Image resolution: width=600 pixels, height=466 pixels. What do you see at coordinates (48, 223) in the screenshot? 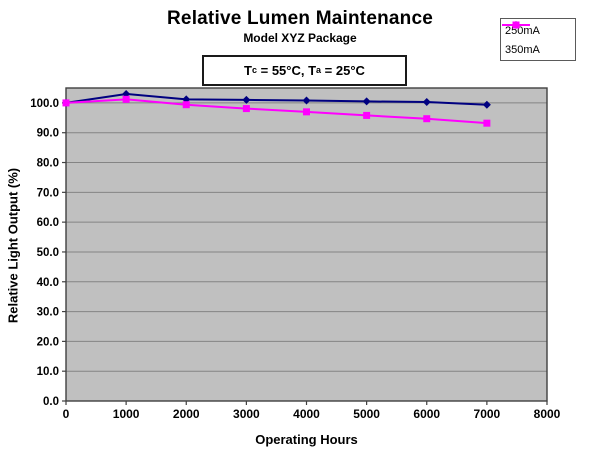
I see `y-tick-label: 60.0` at bounding box center [48, 223].